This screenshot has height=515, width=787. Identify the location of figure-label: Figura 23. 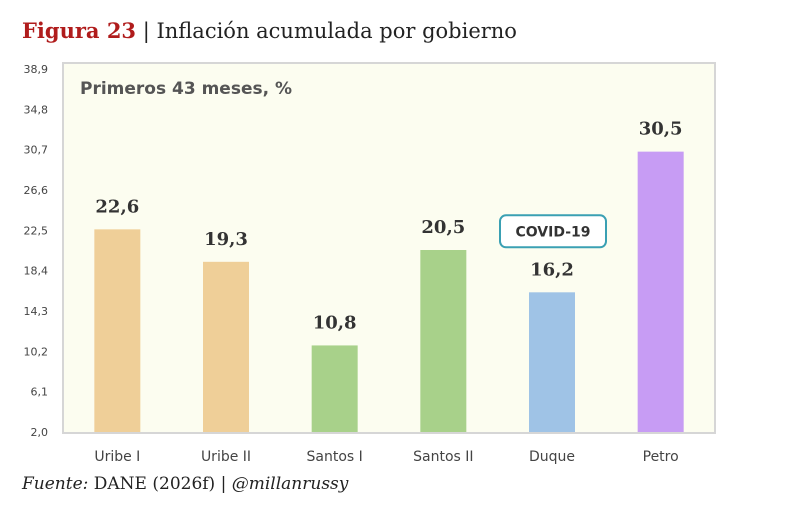
(79, 30).